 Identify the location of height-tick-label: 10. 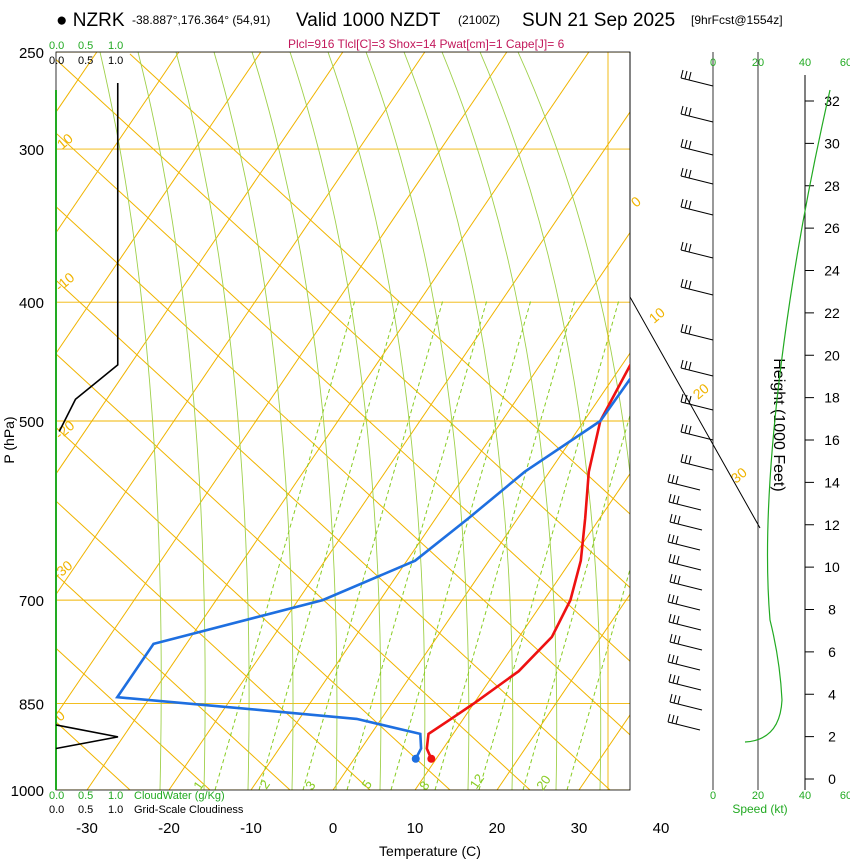
(832, 567).